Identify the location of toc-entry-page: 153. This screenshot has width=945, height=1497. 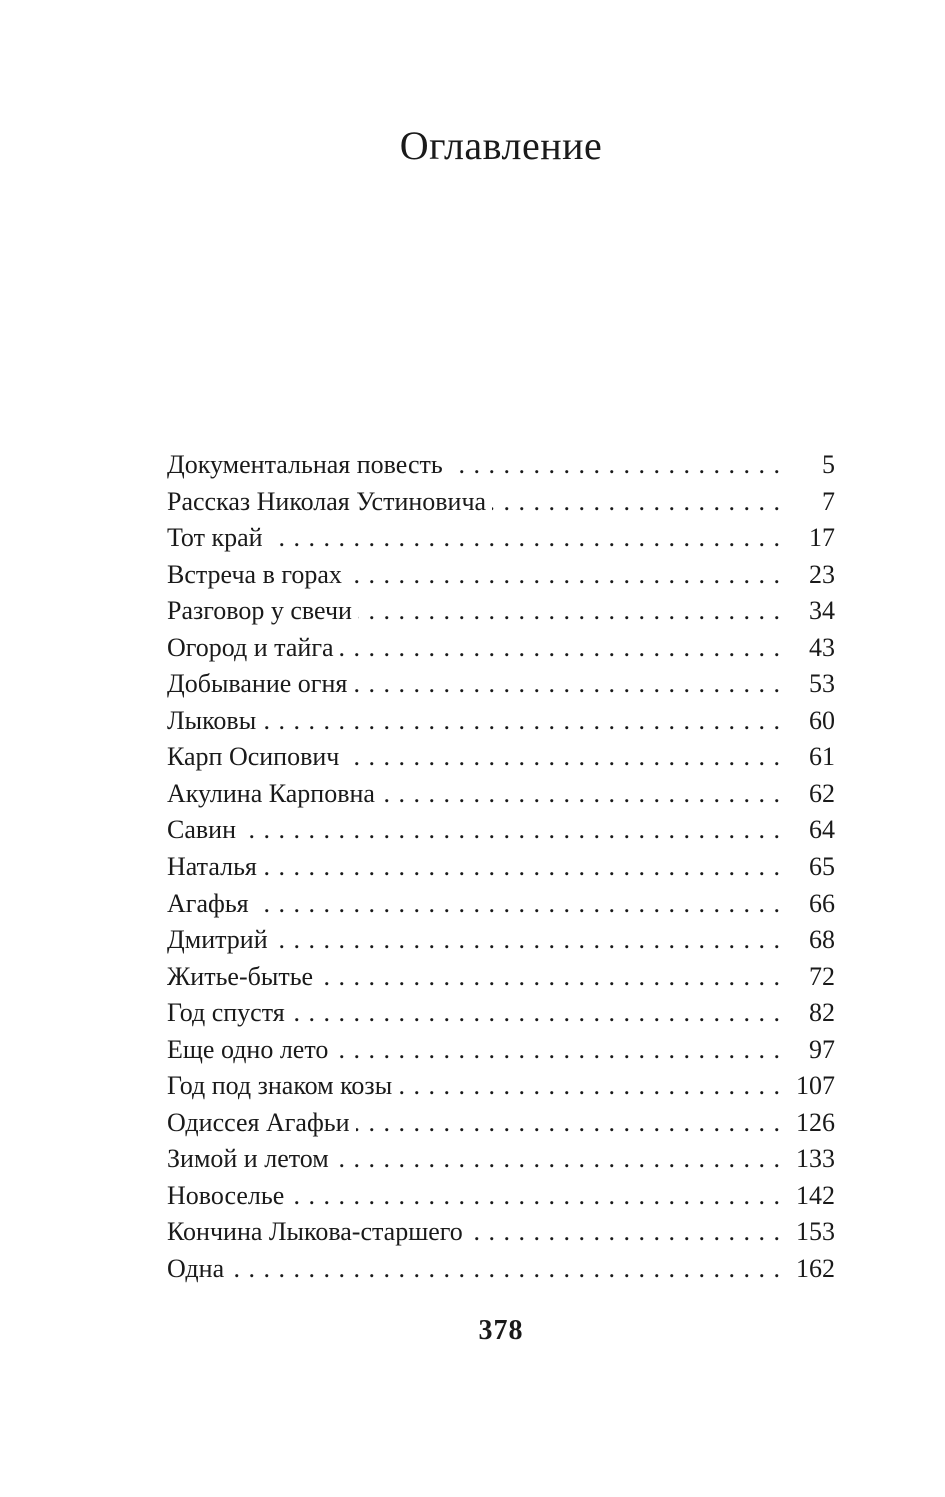
(815, 1232).